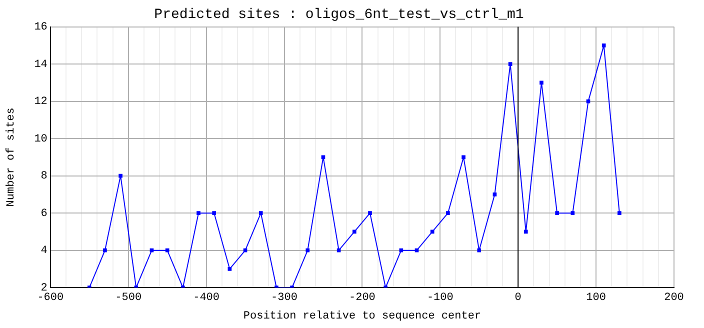 Image resolution: width=704 pixels, height=328 pixels. Describe the element at coordinates (50, 298) in the screenshot. I see `x-tick-label: -600` at that location.